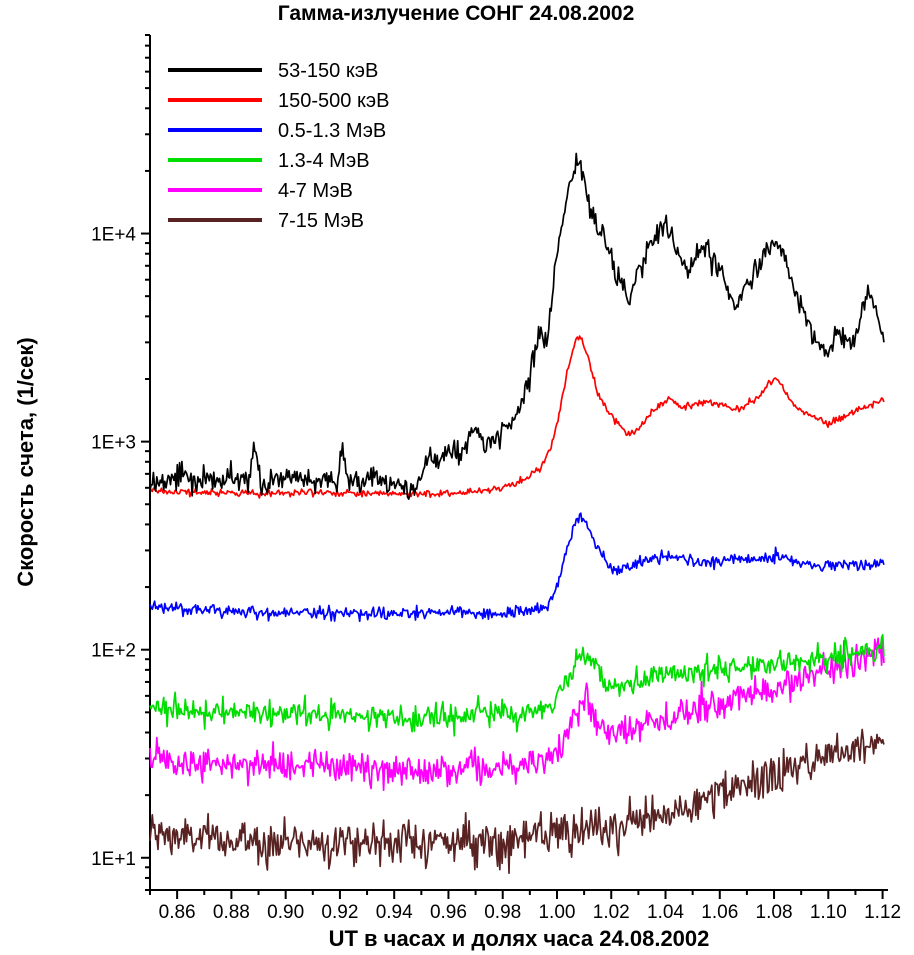 This screenshot has height=955, width=914. I want to click on x-tick-label: 0.96, so click(448, 912).